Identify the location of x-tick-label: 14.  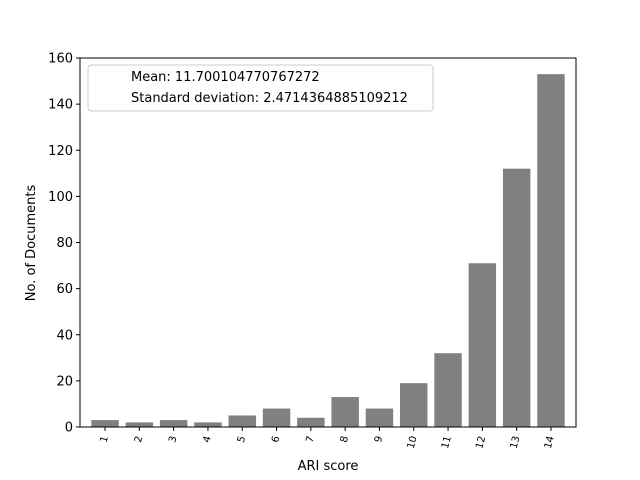
(550, 442).